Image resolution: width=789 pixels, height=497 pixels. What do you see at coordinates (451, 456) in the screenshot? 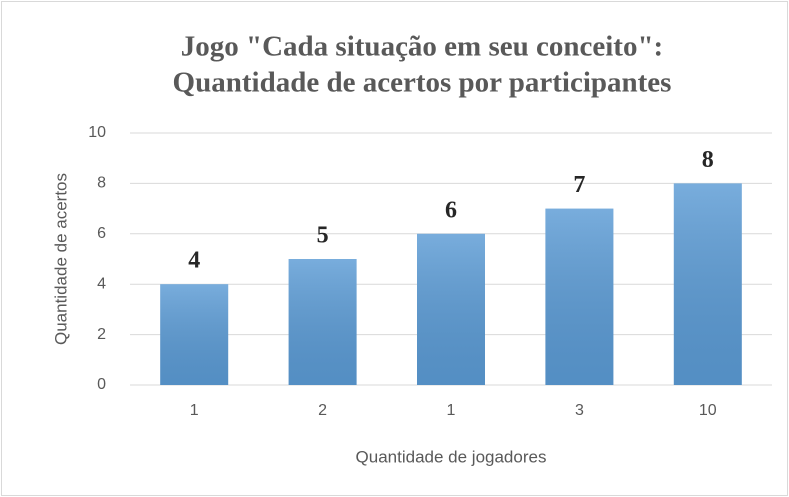
I see `x-axis-label: Quantidade de jogadores` at bounding box center [451, 456].